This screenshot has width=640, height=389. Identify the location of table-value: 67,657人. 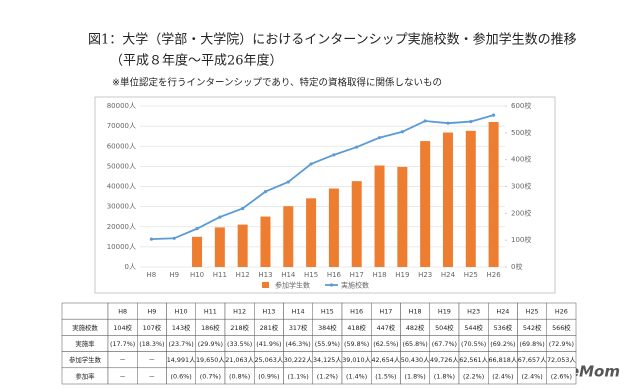
(532, 360).